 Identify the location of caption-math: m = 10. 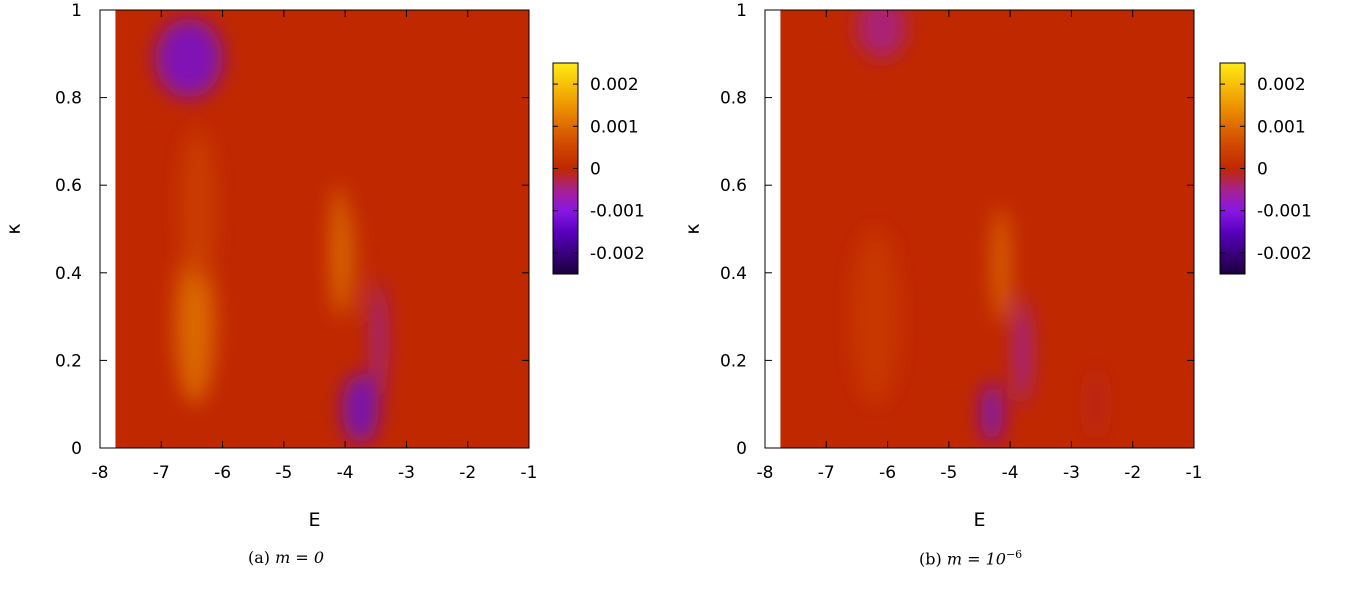
(976, 559).